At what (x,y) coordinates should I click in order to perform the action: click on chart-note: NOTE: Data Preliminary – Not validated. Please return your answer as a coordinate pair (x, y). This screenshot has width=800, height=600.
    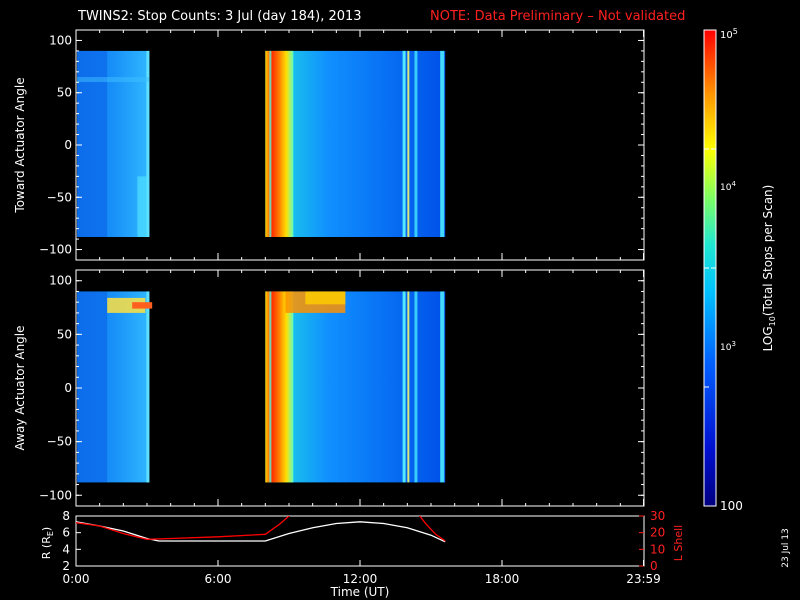
    Looking at the image, I should click on (557, 16).